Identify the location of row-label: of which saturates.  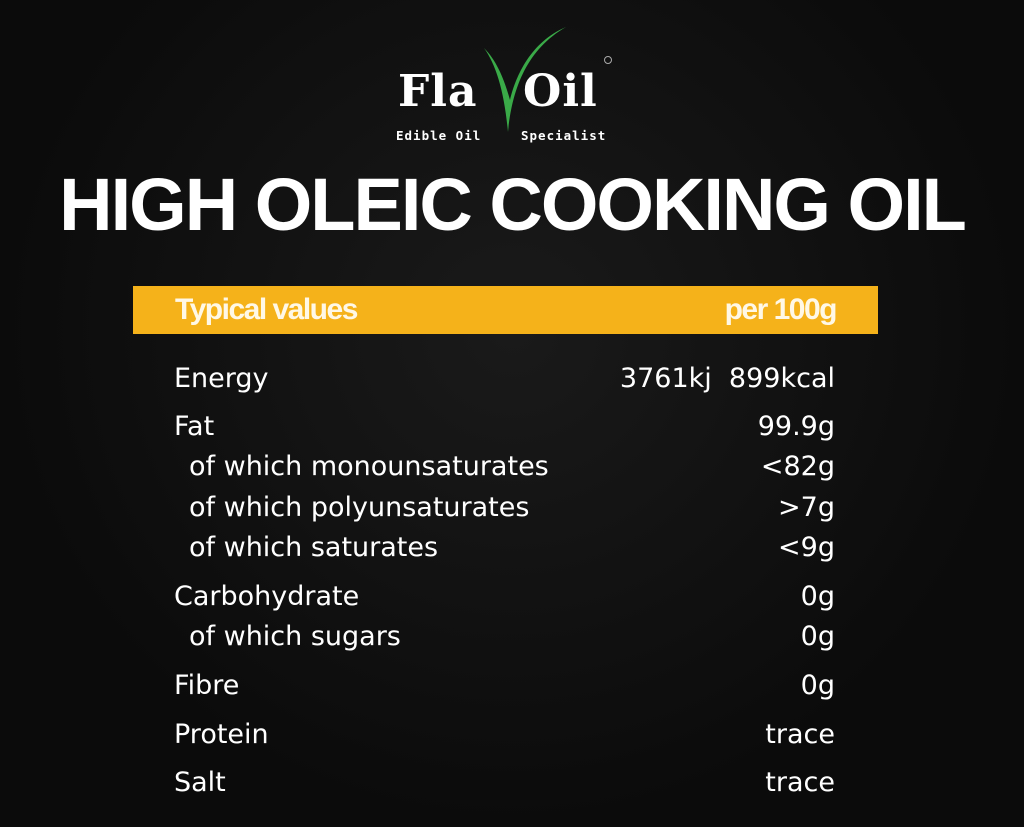
(314, 547).